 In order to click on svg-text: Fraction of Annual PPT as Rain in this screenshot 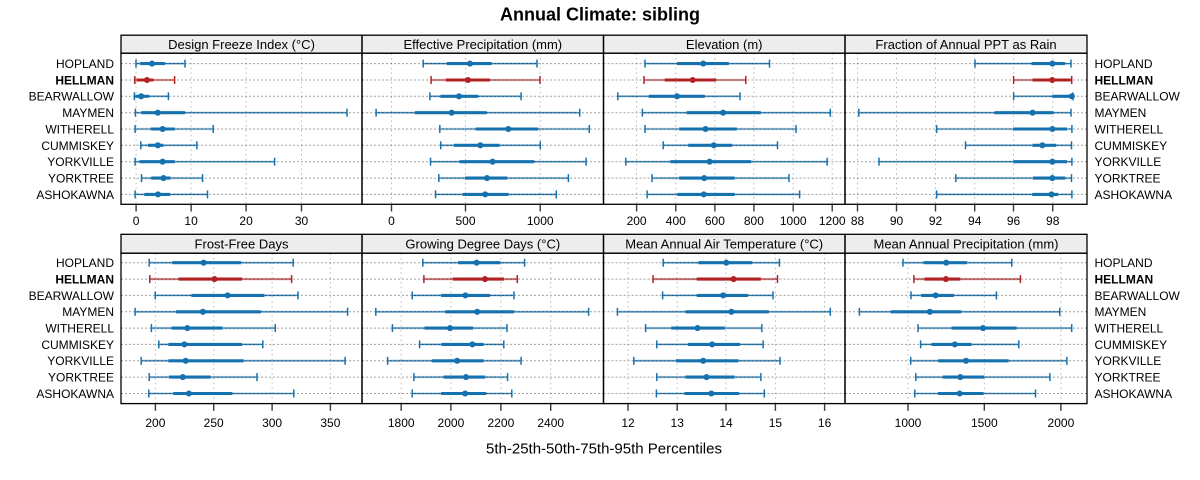, I will do `click(965, 44)`.